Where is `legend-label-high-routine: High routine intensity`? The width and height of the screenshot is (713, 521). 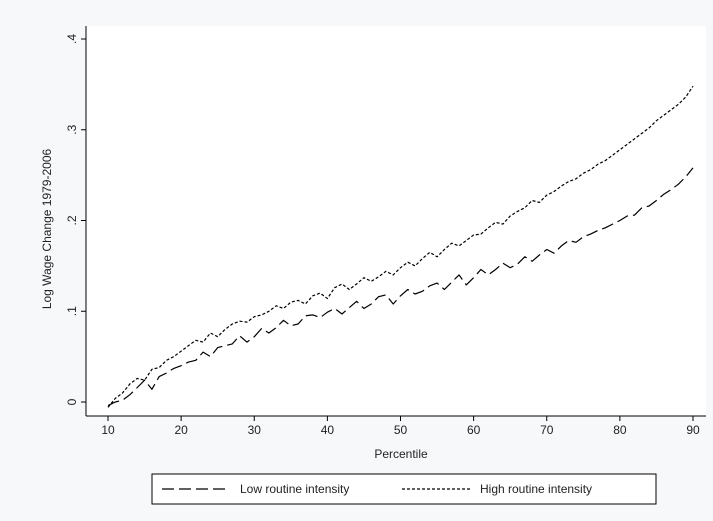
legend-label-high-routine: High routine intensity is located at coordinates (536, 489).